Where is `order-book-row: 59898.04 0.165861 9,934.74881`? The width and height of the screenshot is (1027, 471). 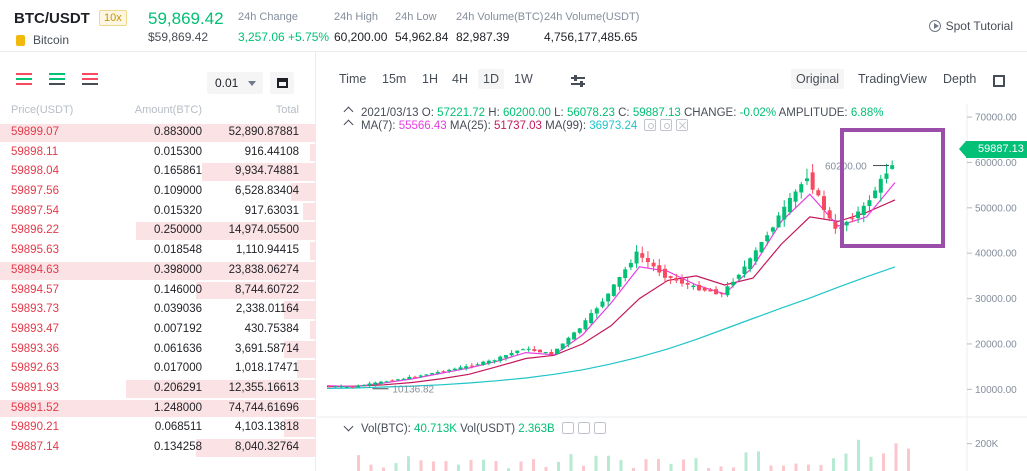
order-book-row: 59898.04 0.165861 9,934.74881 is located at coordinates (158, 172).